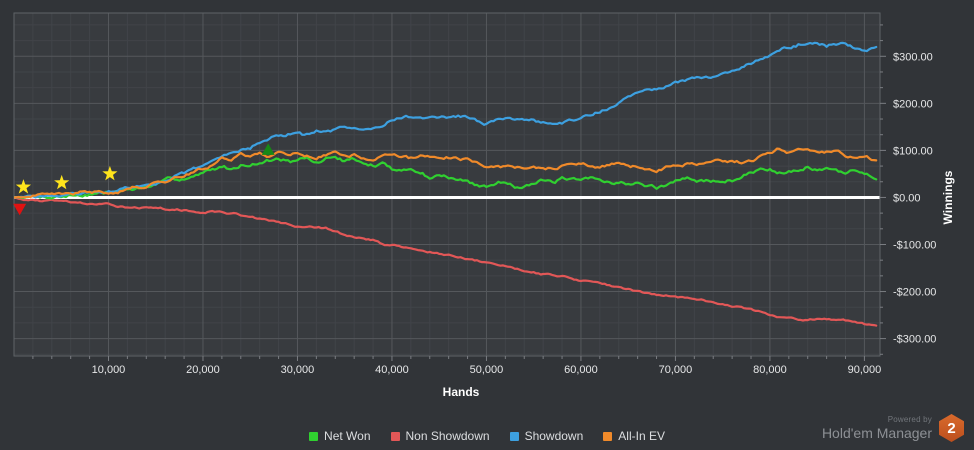 This screenshot has height=450, width=974. I want to click on legend-item-non-showdown: Non Showdown, so click(440, 436).